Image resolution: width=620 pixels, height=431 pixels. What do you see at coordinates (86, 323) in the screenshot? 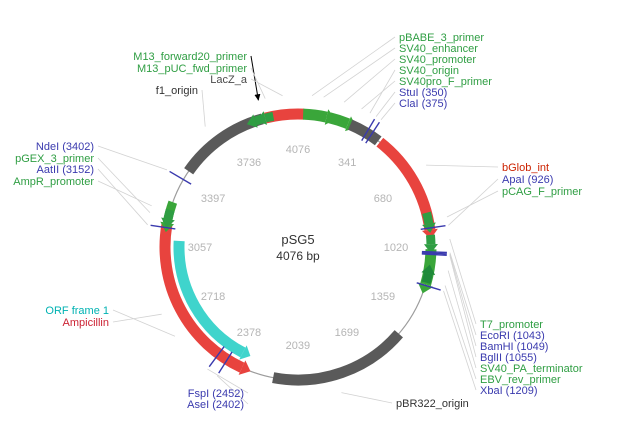
I see `label-ampicillin: Ampicillin` at bounding box center [86, 323].